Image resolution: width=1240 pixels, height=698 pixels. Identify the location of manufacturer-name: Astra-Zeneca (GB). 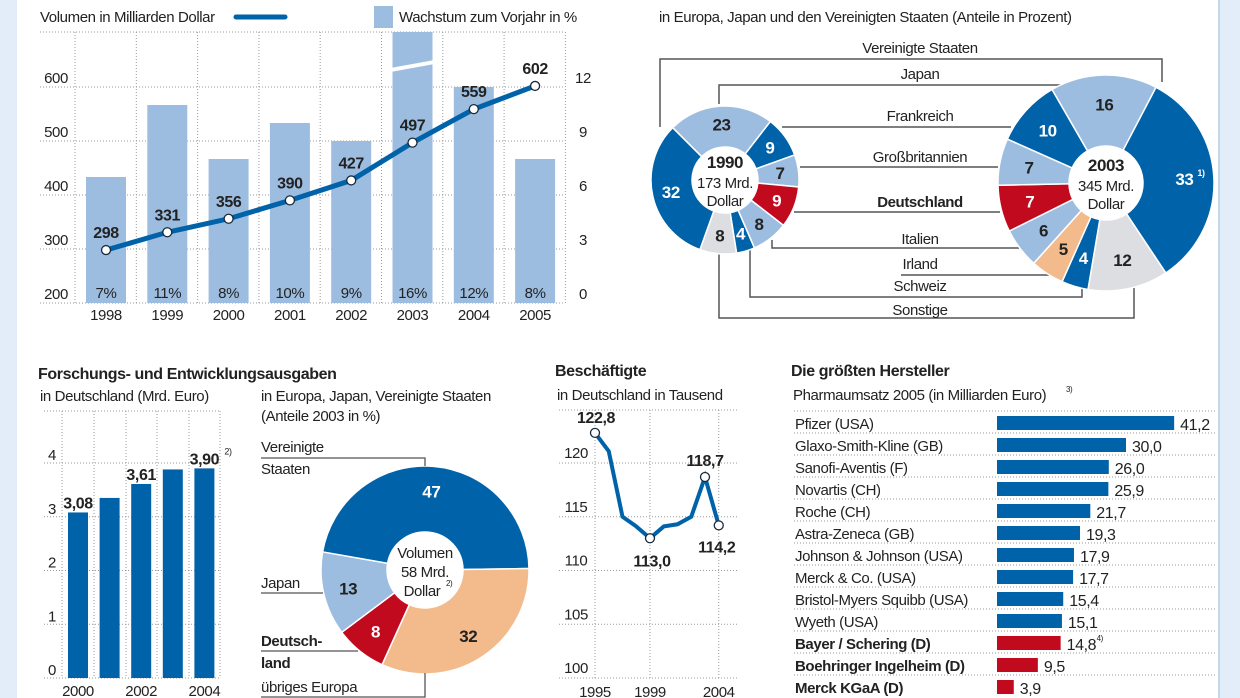
(854, 534).